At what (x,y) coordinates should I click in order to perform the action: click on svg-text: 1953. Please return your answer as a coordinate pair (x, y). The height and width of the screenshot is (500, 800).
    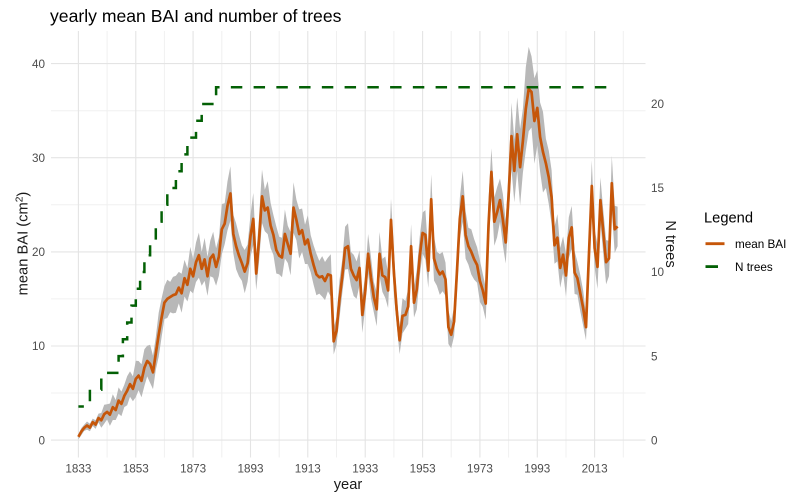
    Looking at the image, I should click on (423, 469).